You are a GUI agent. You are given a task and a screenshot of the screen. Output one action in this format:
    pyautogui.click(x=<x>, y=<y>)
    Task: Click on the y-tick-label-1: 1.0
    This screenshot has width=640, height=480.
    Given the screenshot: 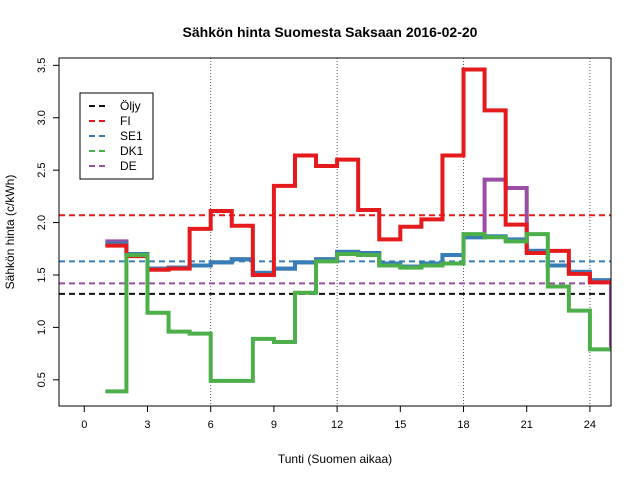 What is the action you would take?
    pyautogui.click(x=42, y=327)
    